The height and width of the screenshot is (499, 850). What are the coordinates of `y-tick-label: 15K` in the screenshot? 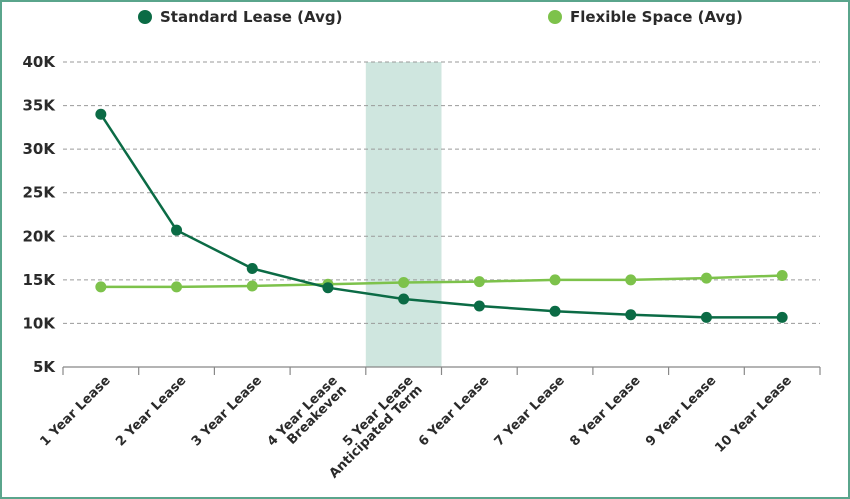 It's located at (40, 280).